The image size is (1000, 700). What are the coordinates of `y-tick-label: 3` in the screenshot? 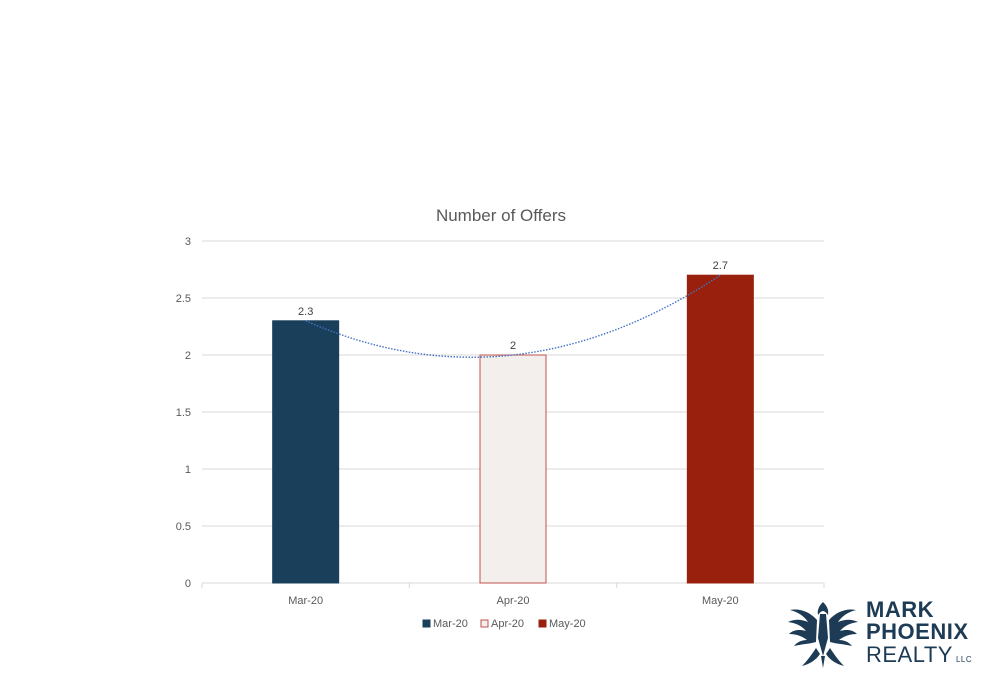 It's located at (188, 242).